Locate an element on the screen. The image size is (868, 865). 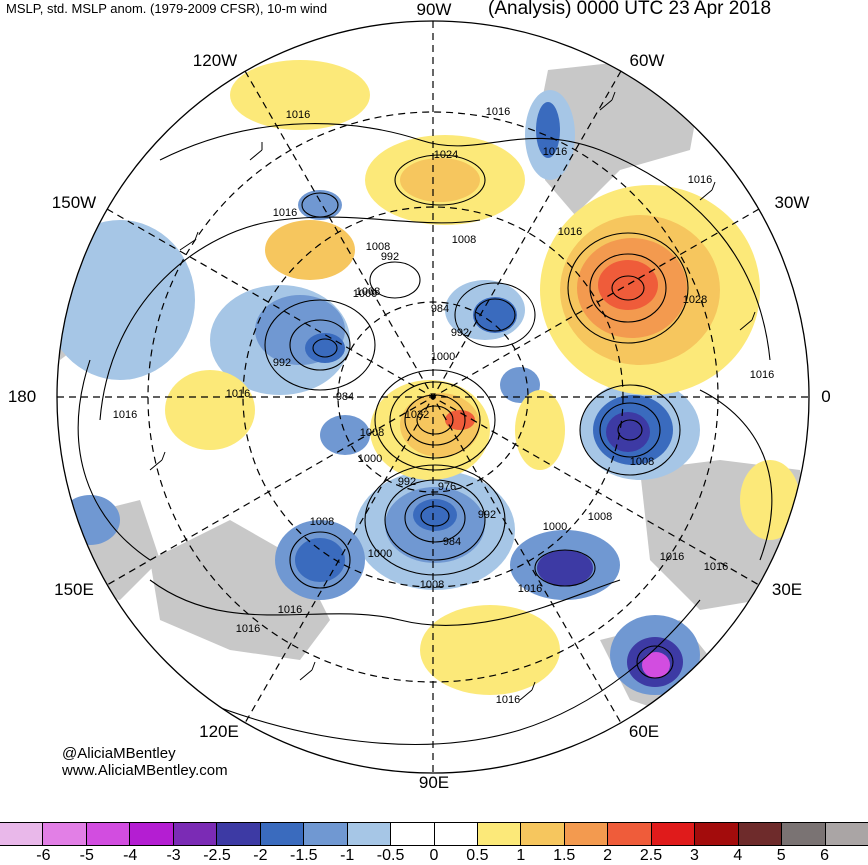
colorbar-tick-label: 5 is located at coordinates (781, 855).